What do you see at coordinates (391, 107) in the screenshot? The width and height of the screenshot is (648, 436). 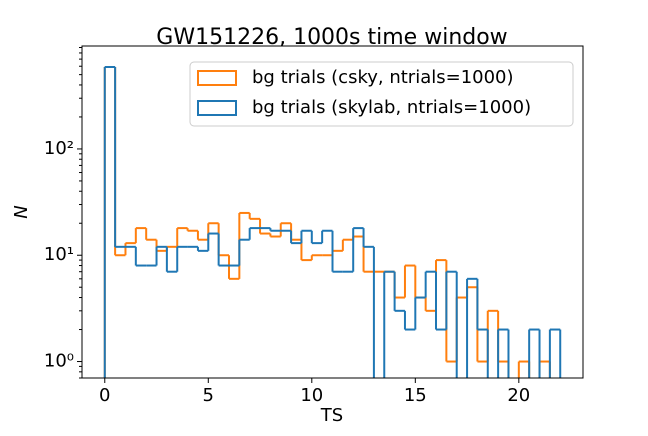 I see `legend-label: bg trials (skylab, ntrials=1000)` at bounding box center [391, 107].